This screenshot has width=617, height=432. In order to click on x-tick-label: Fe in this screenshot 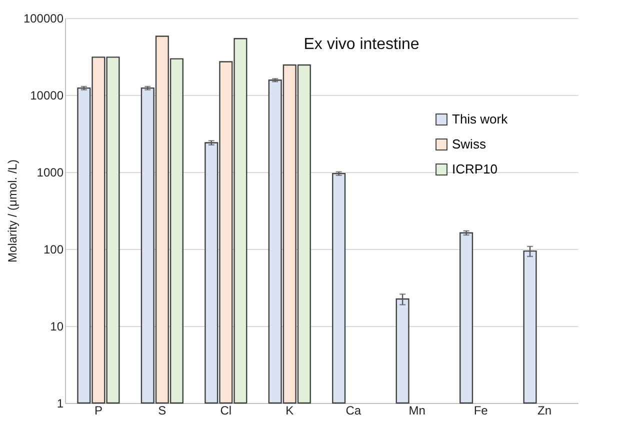, I will do `click(481, 411)`.